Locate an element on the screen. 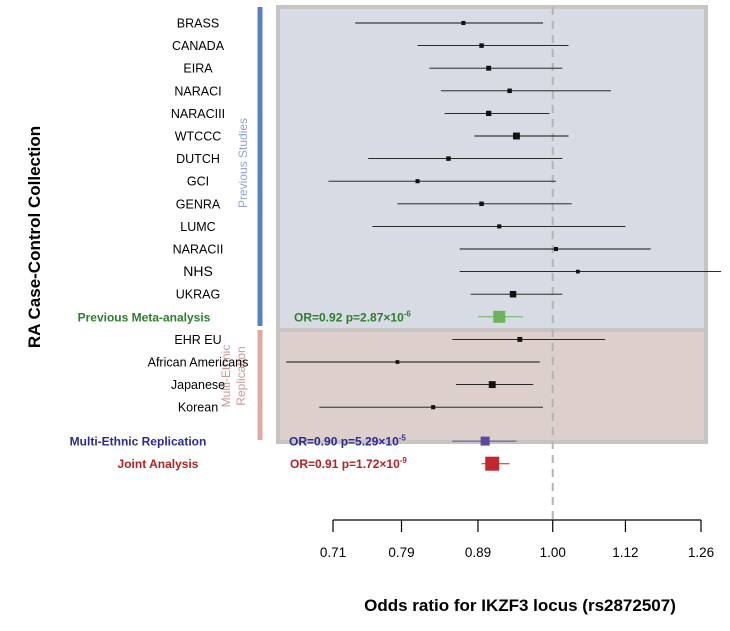 The width and height of the screenshot is (730, 631). study-label-african-americans: African Americans is located at coordinates (198, 363).